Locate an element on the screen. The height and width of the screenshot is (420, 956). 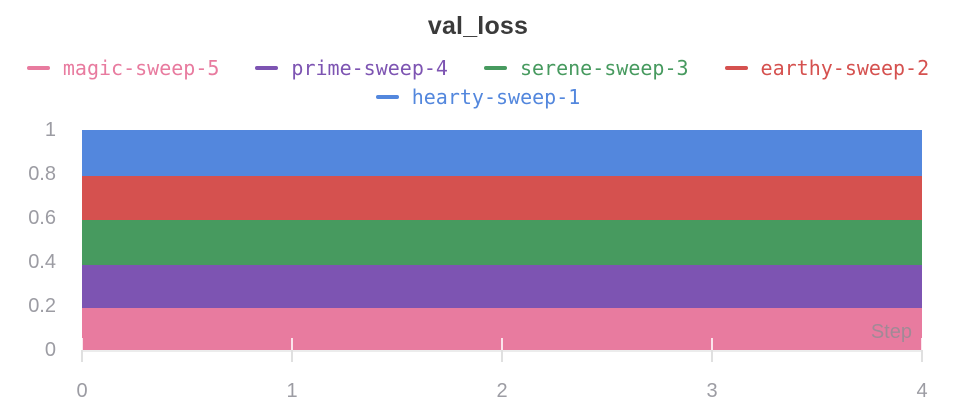
x-axis-tick-marks is located at coordinates (502, 356).